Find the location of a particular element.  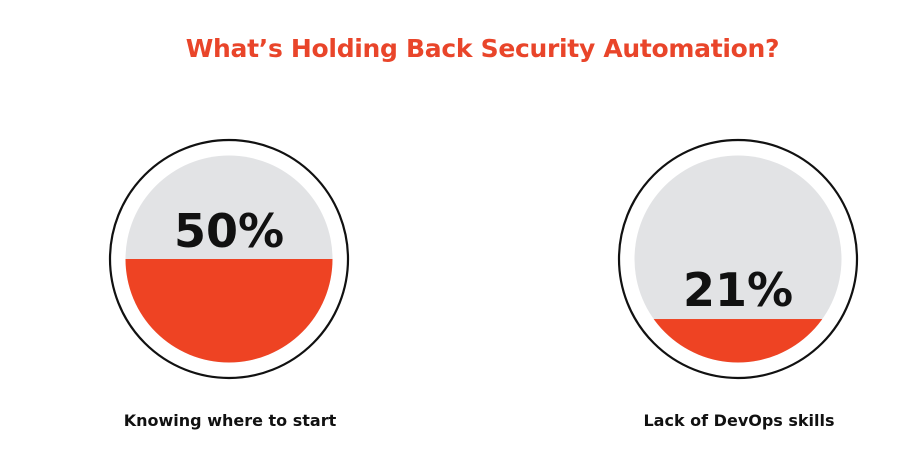

gauge-label: Lack of DevOps skills is located at coordinates (739, 420).